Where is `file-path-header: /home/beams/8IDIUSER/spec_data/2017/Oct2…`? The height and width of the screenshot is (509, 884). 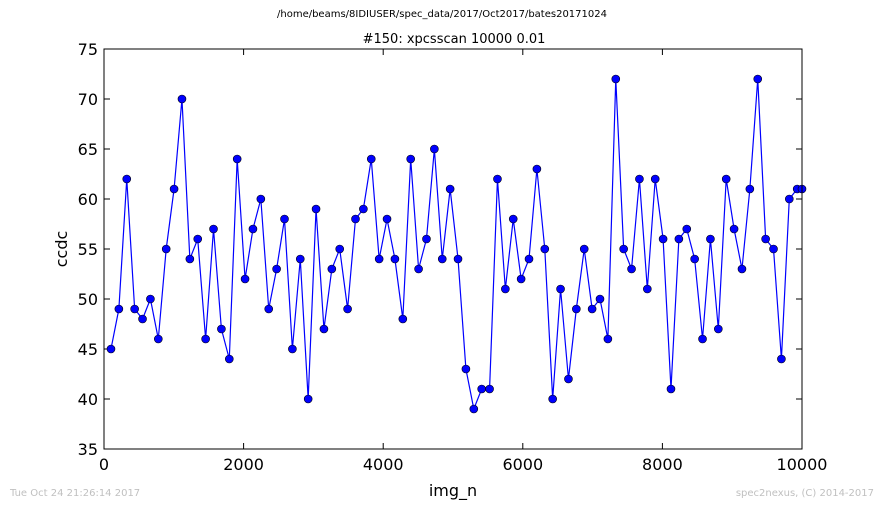 file-path-header: /home/beams/8IDIUSER/spec_data/2017/Oct2… is located at coordinates (442, 14).